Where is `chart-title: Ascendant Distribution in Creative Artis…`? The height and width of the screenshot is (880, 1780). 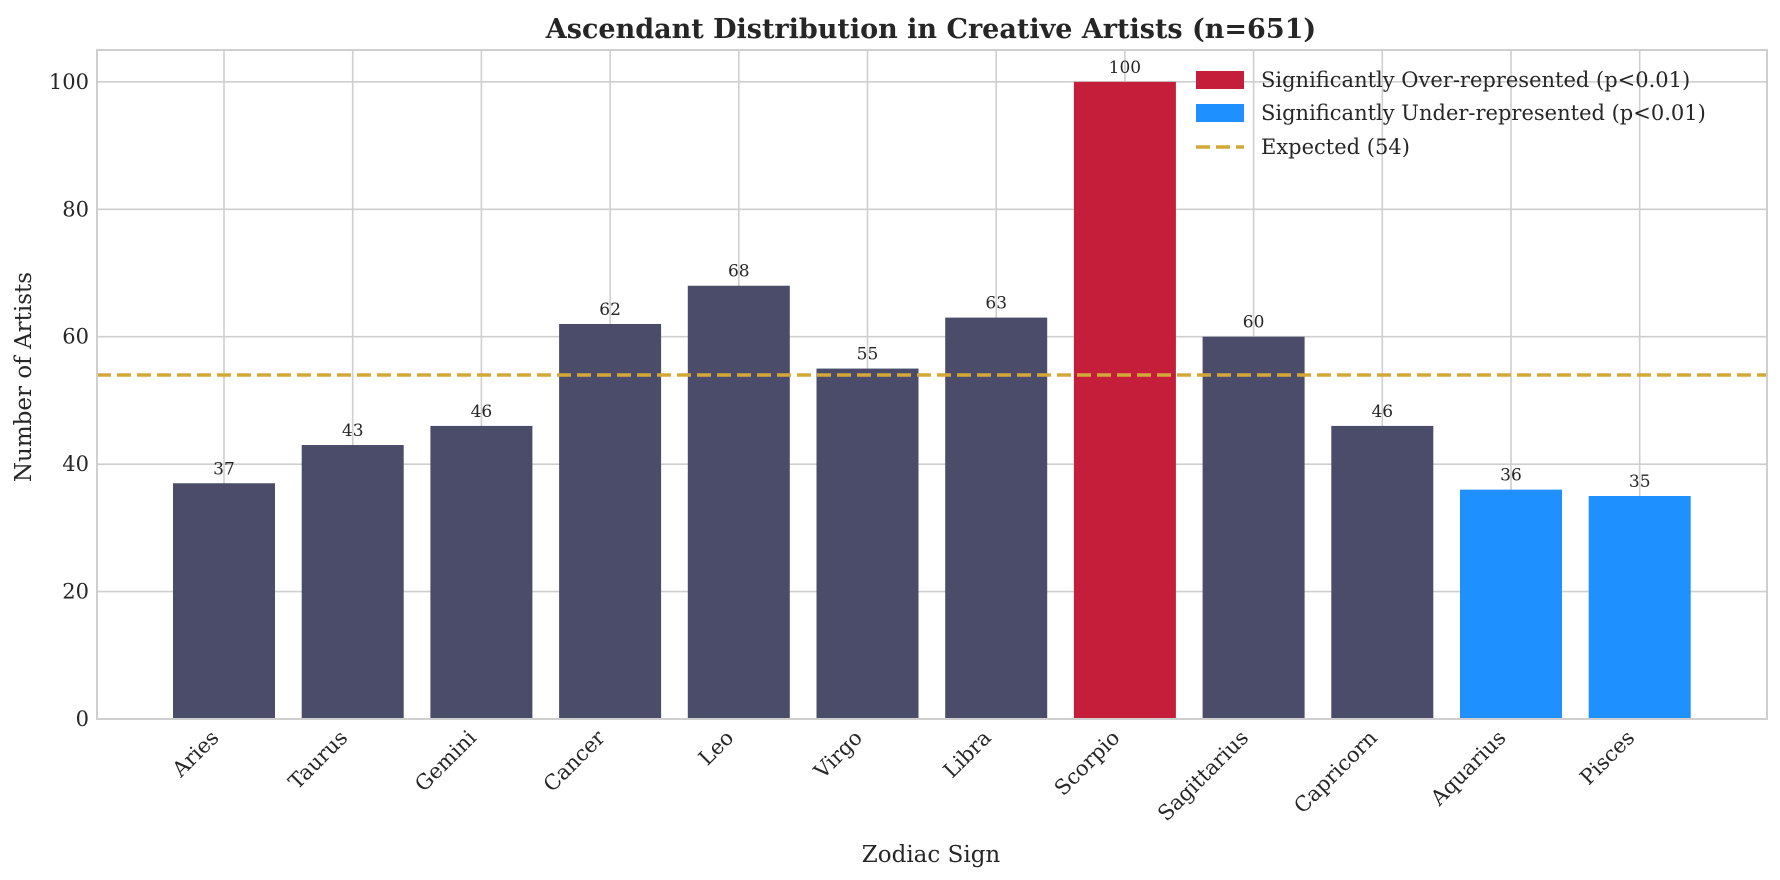
chart-title: Ascendant Distribution in Creative Artis… is located at coordinates (930, 29).